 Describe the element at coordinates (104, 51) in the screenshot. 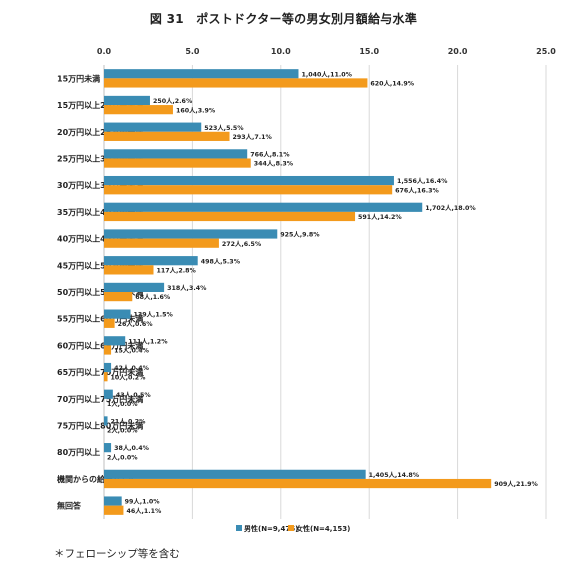

I see `x-tick-label: 0.0` at that location.